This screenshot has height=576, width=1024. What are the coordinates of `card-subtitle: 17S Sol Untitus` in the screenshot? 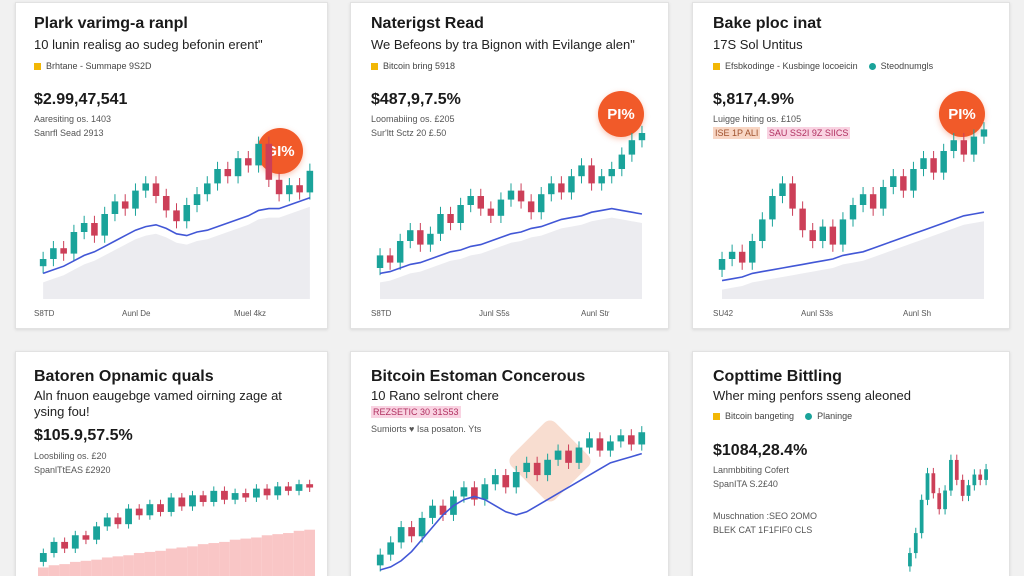 It's located at (758, 44).